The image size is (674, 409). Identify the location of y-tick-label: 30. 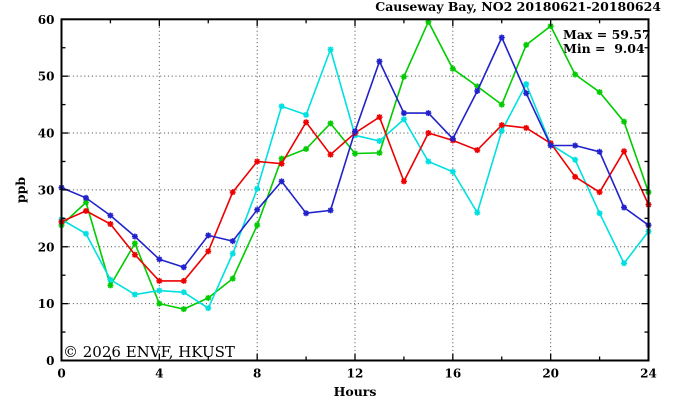
(46, 190).